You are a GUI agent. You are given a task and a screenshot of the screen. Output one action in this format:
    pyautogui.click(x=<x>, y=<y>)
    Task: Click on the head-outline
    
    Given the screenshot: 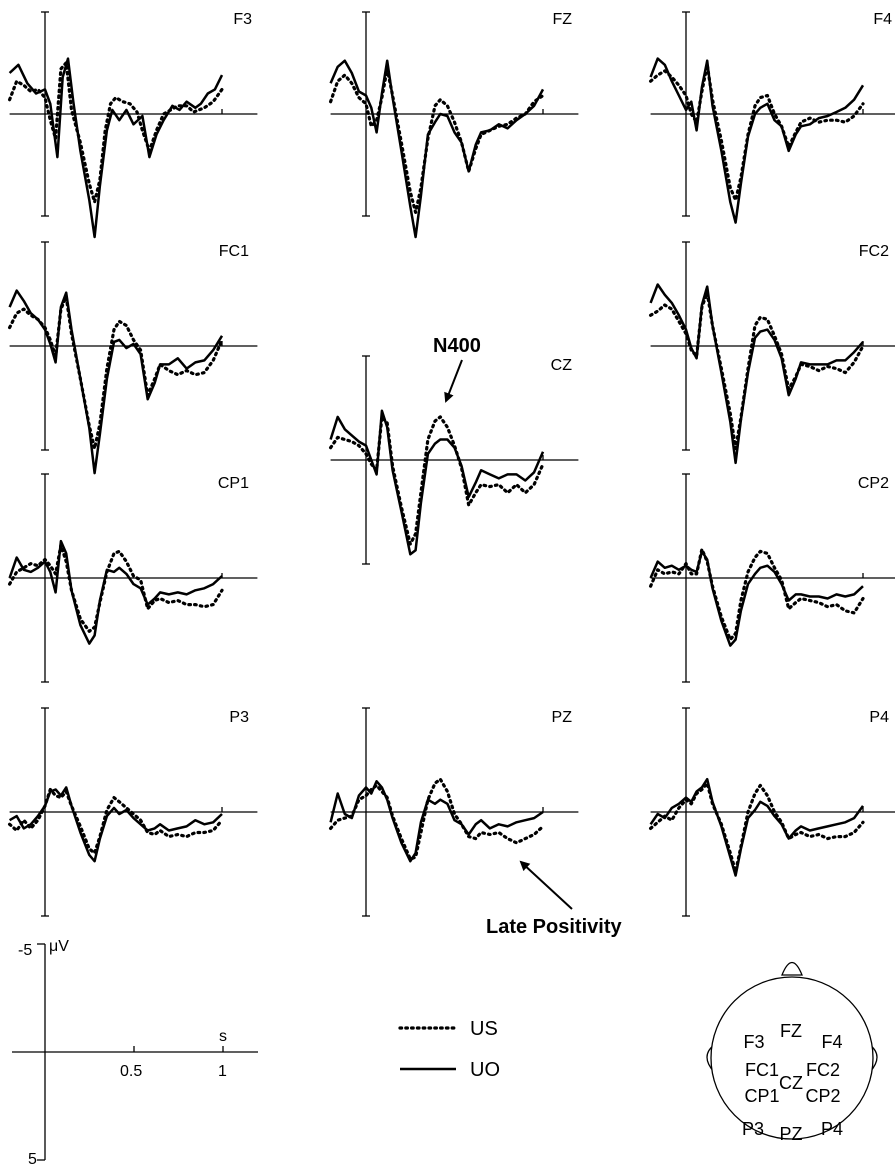 What is the action you would take?
    pyautogui.click(x=792, y=1058)
    